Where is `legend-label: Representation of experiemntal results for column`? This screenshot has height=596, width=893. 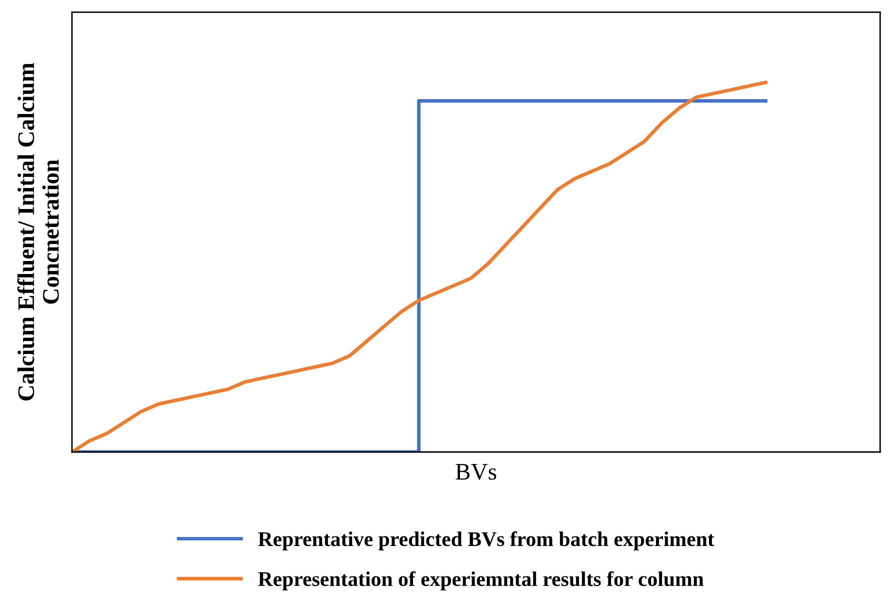
legend-label: Representation of experiemntal results for column is located at coordinates (481, 580).